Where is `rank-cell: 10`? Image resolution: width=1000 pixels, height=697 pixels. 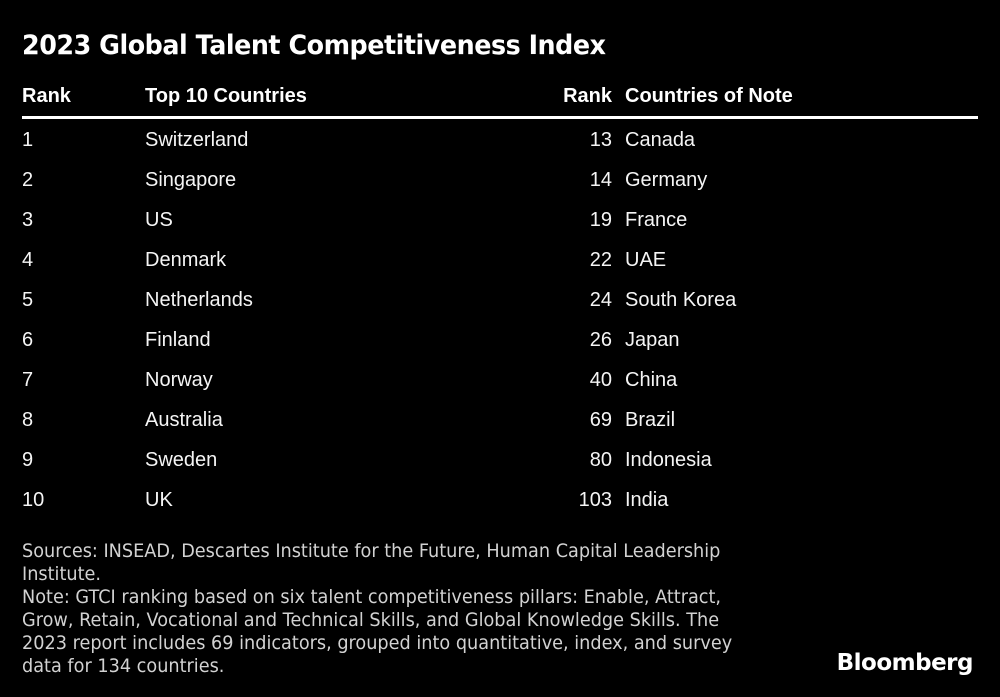 rank-cell: 10 is located at coordinates (33, 499).